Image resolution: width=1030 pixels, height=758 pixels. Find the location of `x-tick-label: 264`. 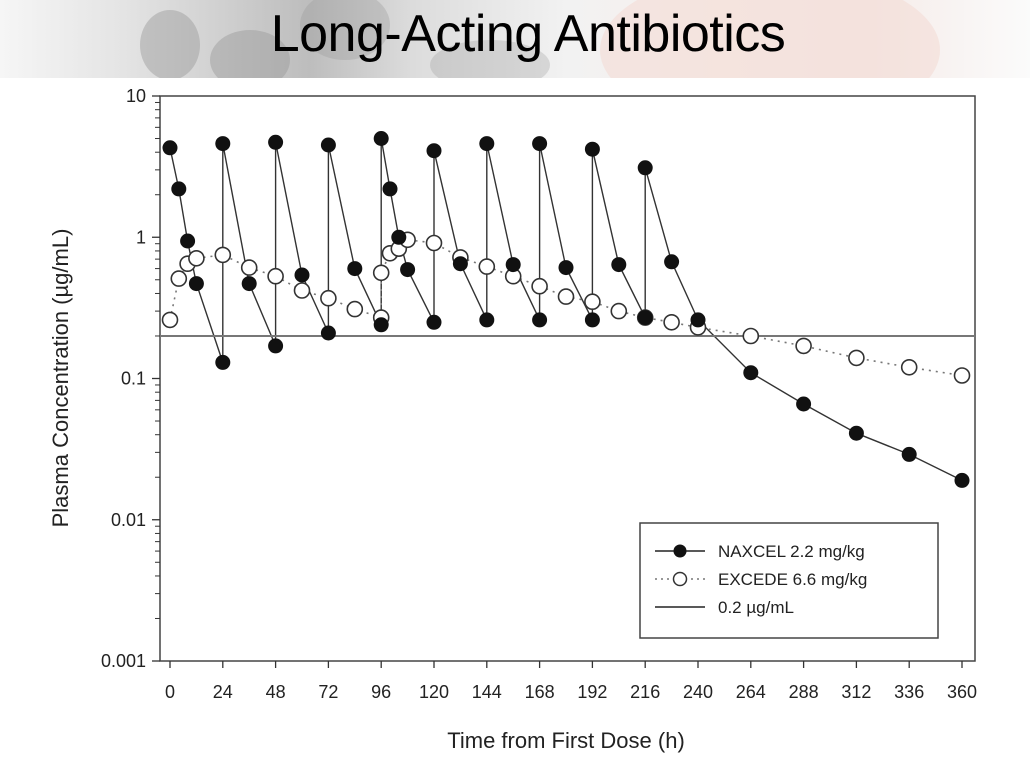

x-tick-label: 264 is located at coordinates (751, 692).